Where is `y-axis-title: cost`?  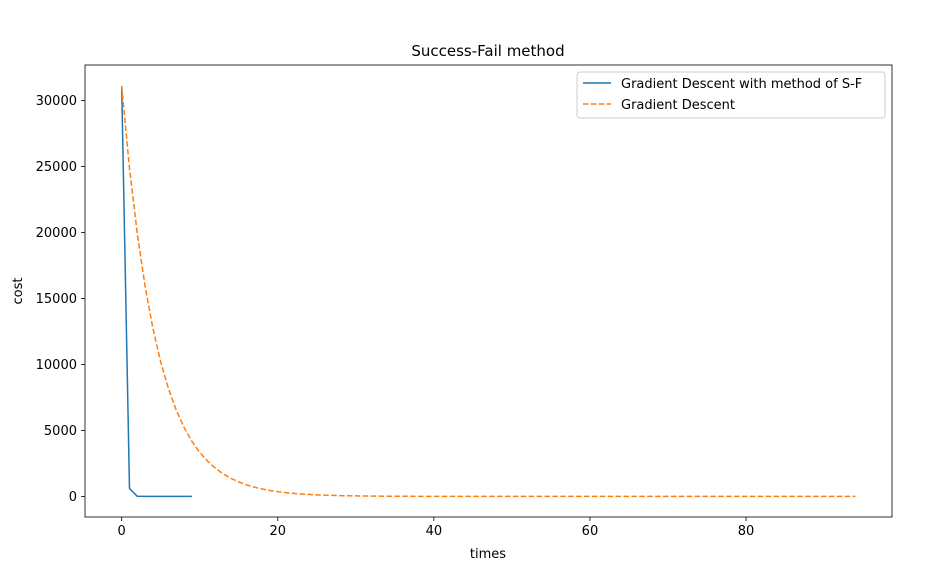
y-axis-title: cost is located at coordinates (18, 291).